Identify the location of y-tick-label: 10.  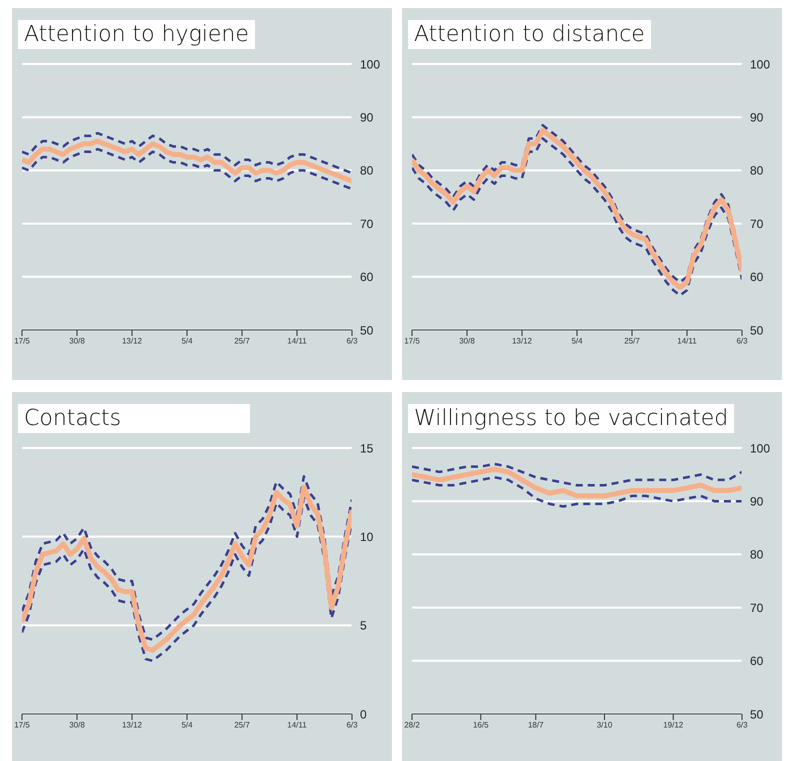
(367, 537).